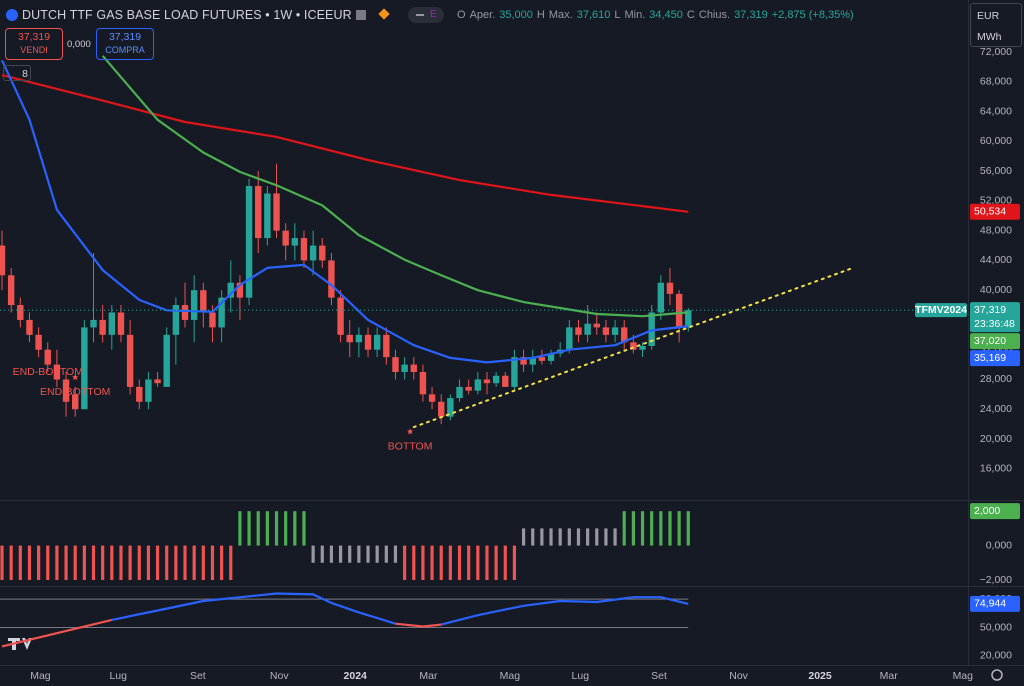 The width and height of the screenshot is (1024, 686). Describe the element at coordinates (996, 141) in the screenshot. I see `y-tick-label: 60,000` at that location.